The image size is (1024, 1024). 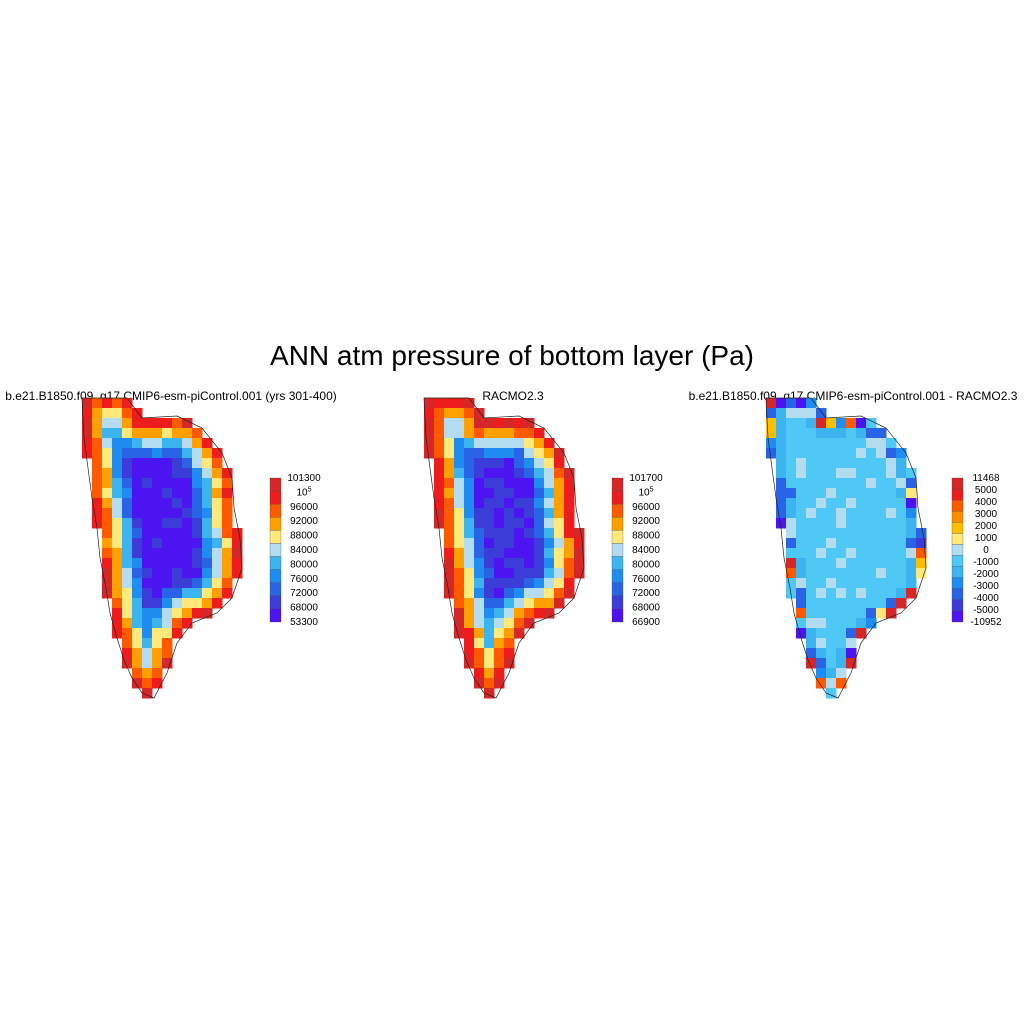 I want to click on colorbar-tick-label: 92000, so click(x=646, y=521).